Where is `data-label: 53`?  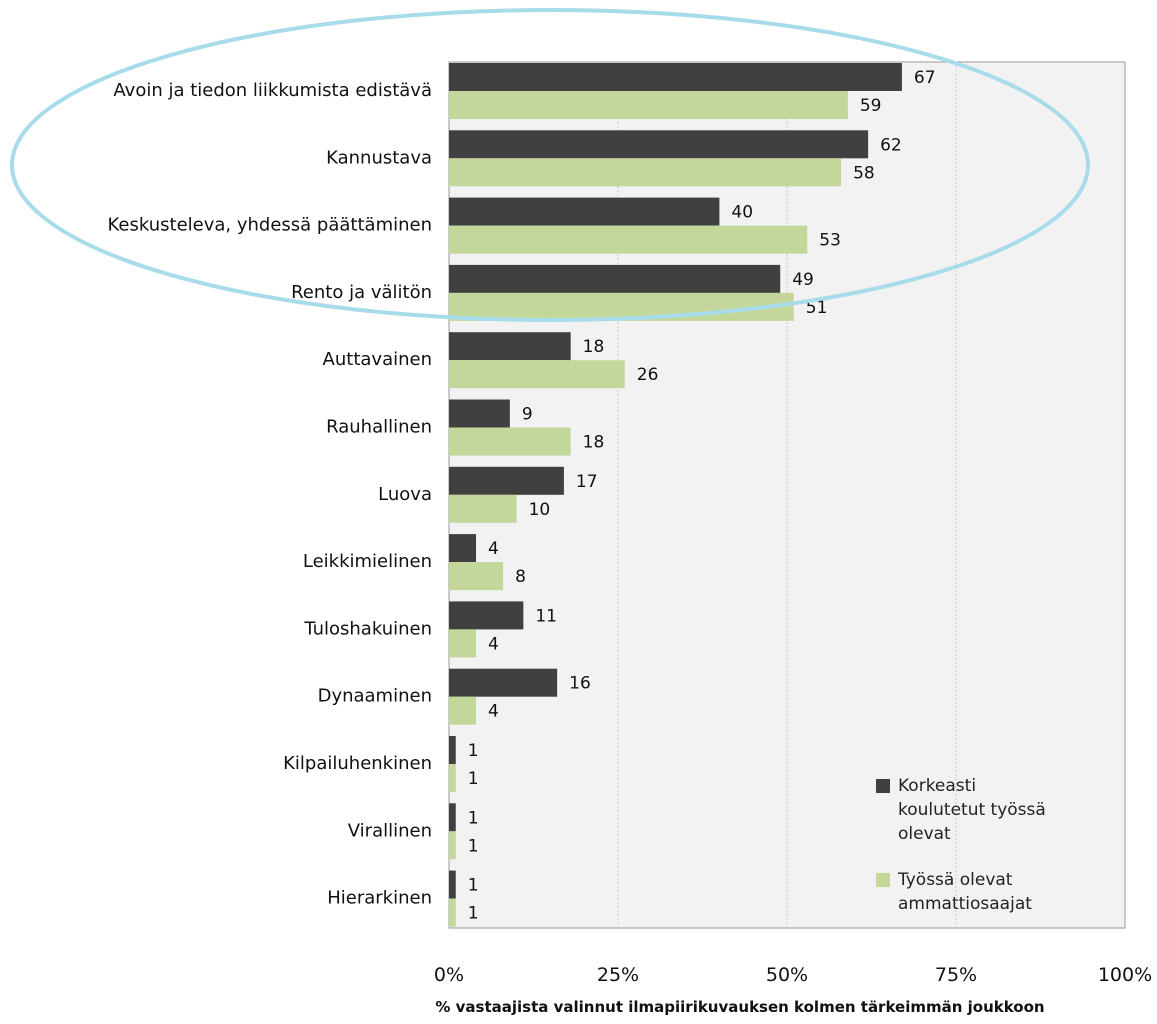 data-label: 53 is located at coordinates (830, 241).